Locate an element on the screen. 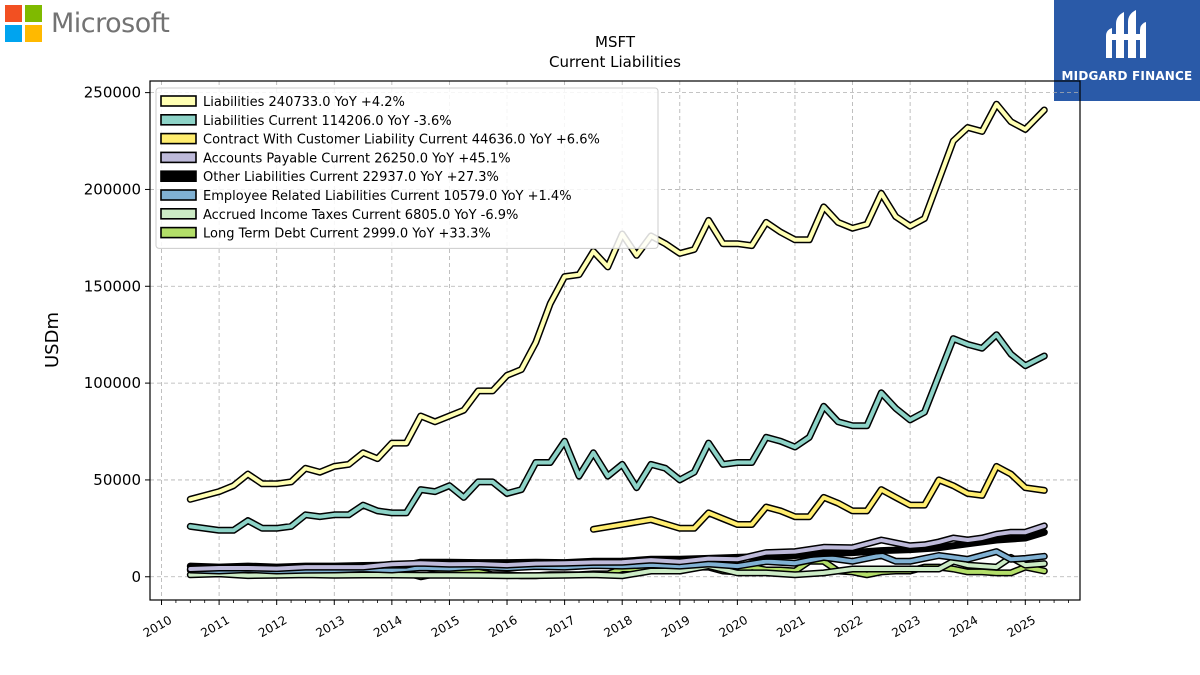 This screenshot has width=1200, height=675. company-name: Microsoft is located at coordinates (110, 23).